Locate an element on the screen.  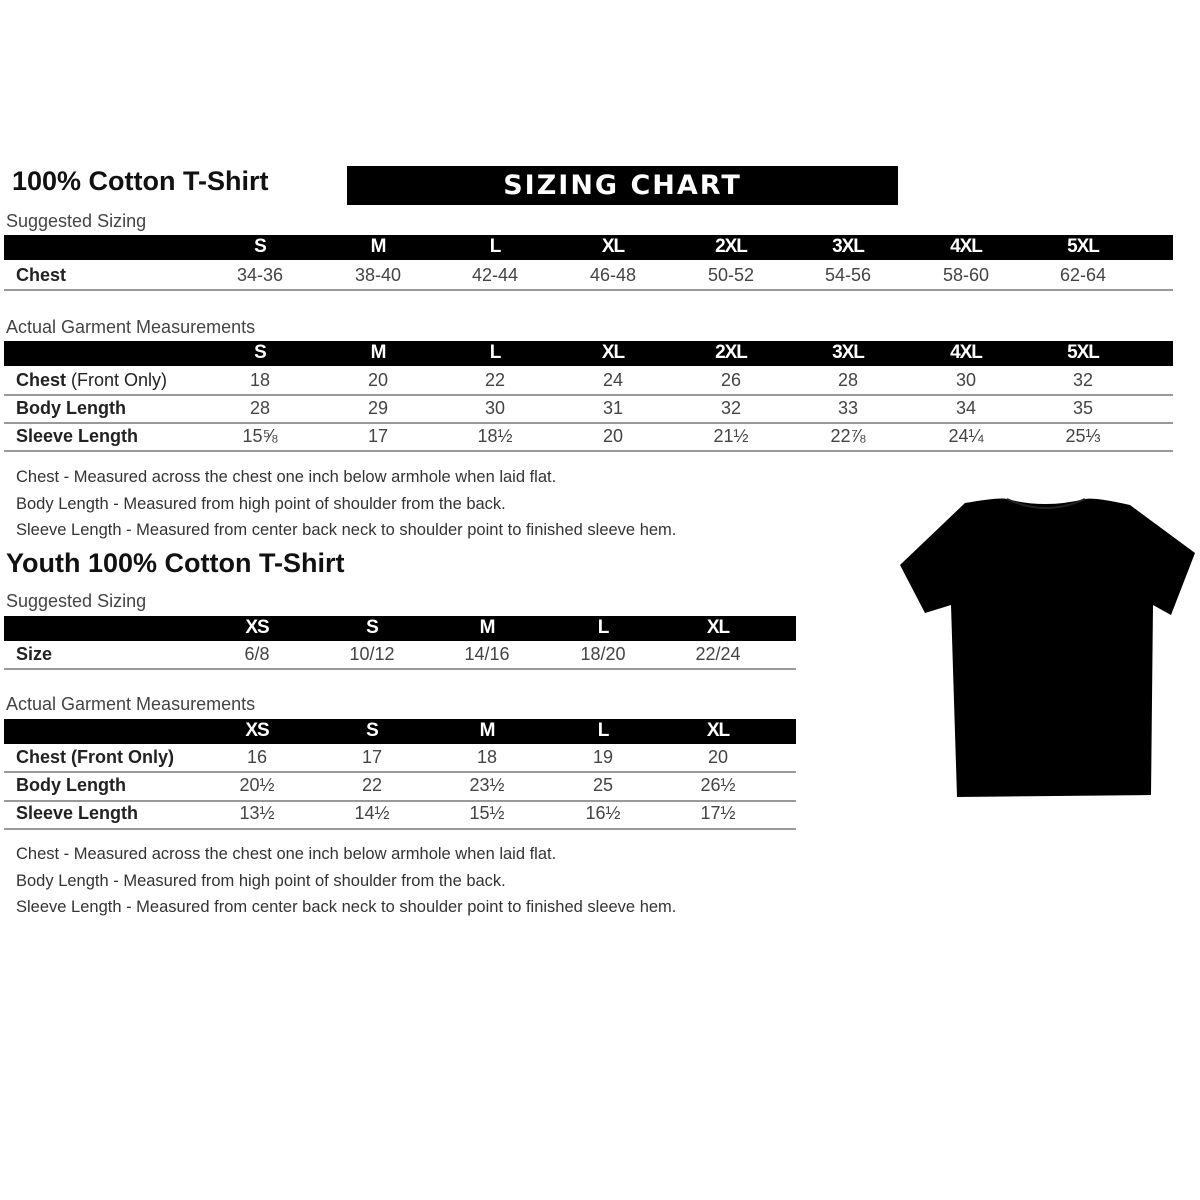
table-cell: 20½ is located at coordinates (257, 785).